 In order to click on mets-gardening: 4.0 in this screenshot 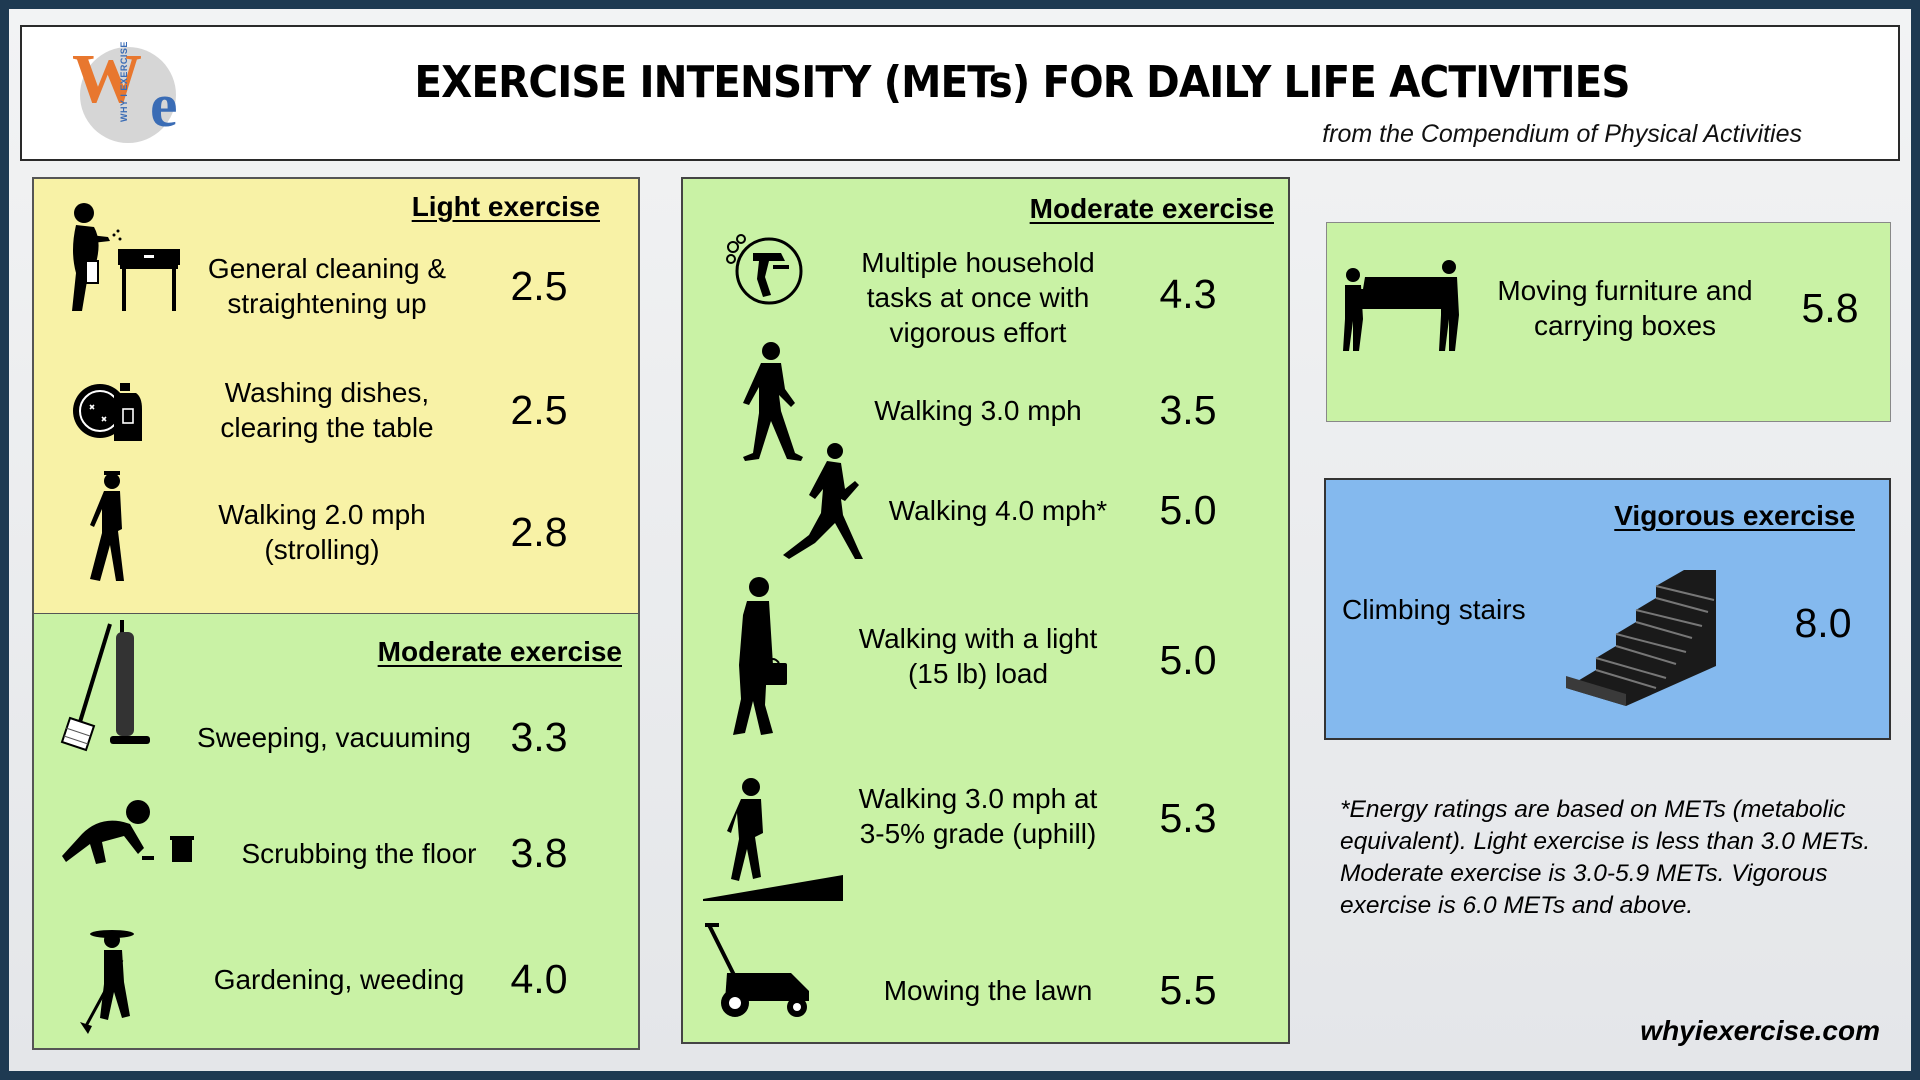, I will do `click(539, 979)`.